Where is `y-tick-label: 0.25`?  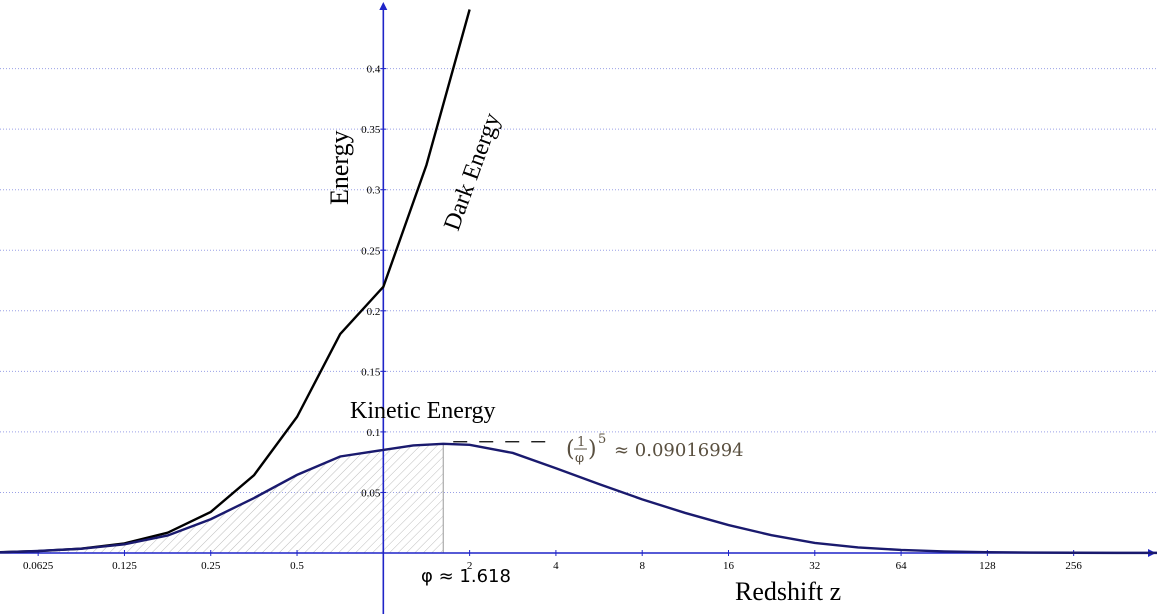 y-tick-label: 0.25 is located at coordinates (371, 251).